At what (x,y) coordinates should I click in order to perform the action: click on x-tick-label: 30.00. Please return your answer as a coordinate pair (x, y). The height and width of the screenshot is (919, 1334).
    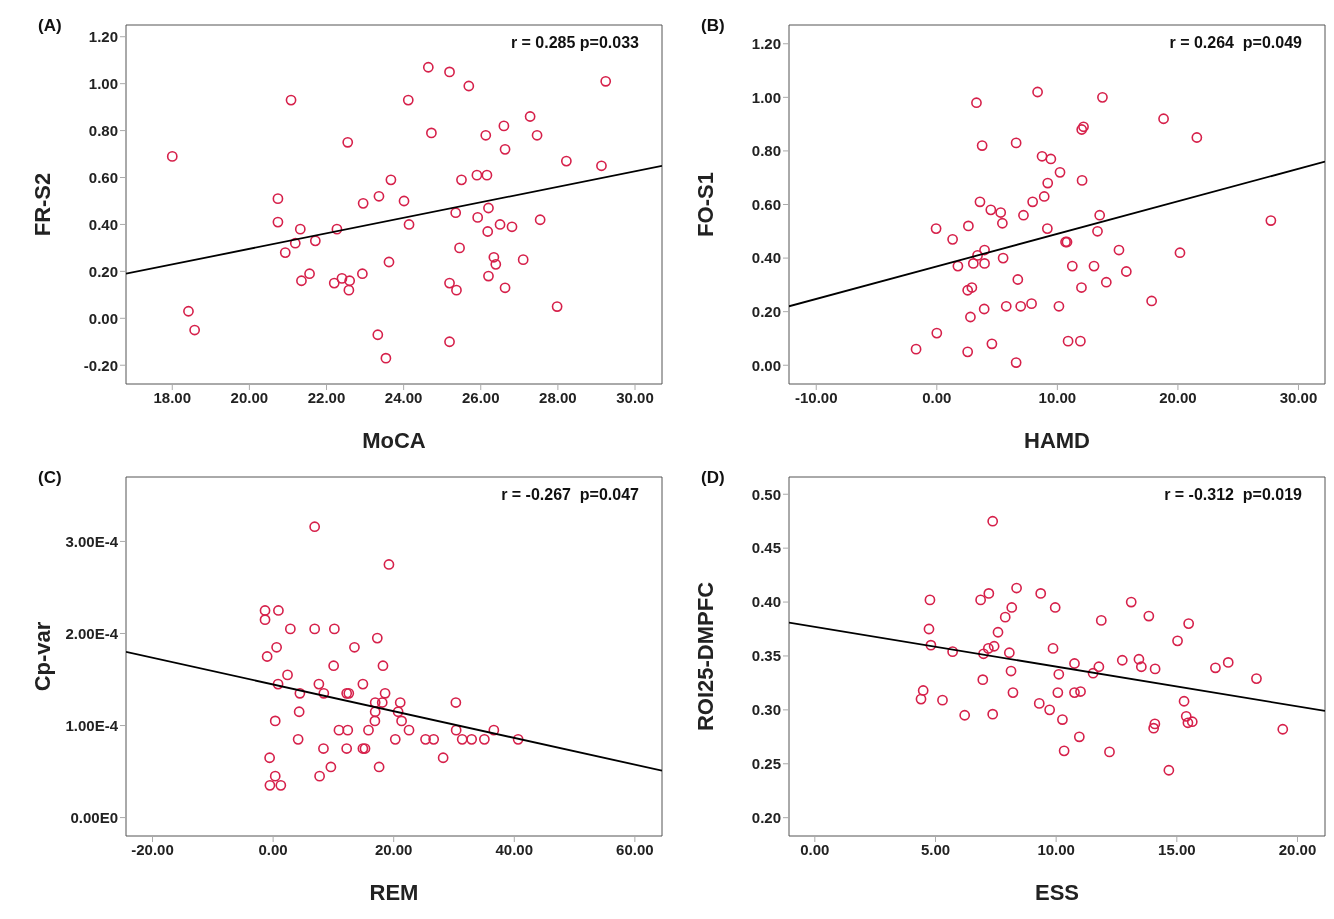
    Looking at the image, I should click on (635, 397).